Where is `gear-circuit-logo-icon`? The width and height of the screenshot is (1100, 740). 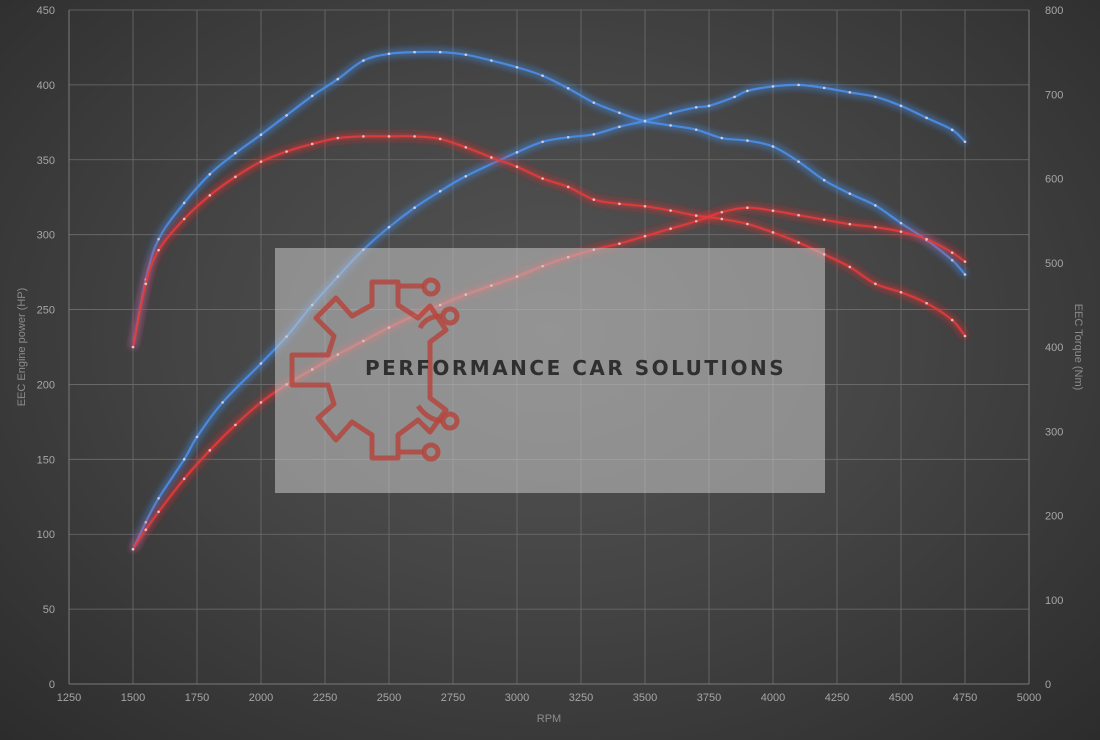
gear-circuit-logo-icon is located at coordinates (374, 369).